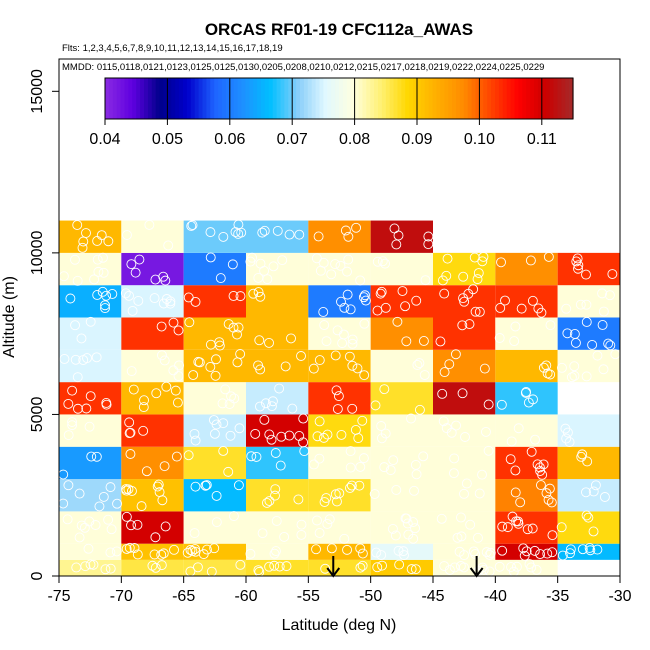 The image size is (650, 650). I want to click on x-tick-label: -35, so click(557, 596).